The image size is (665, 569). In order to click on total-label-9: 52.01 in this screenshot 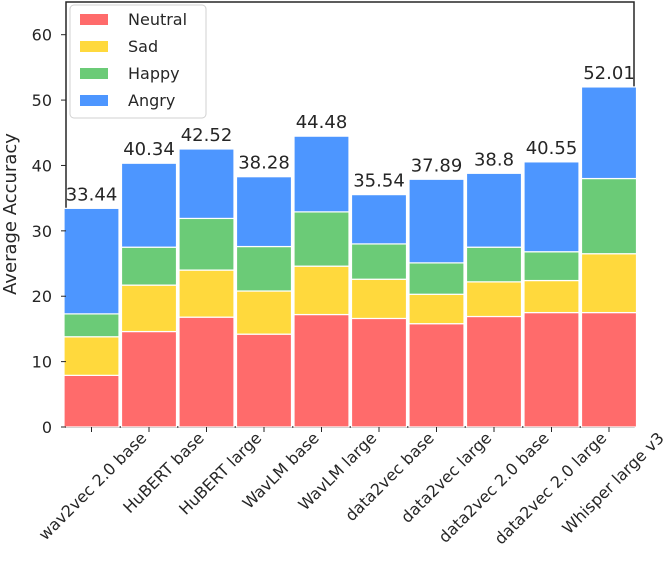, I will do `click(609, 73)`.